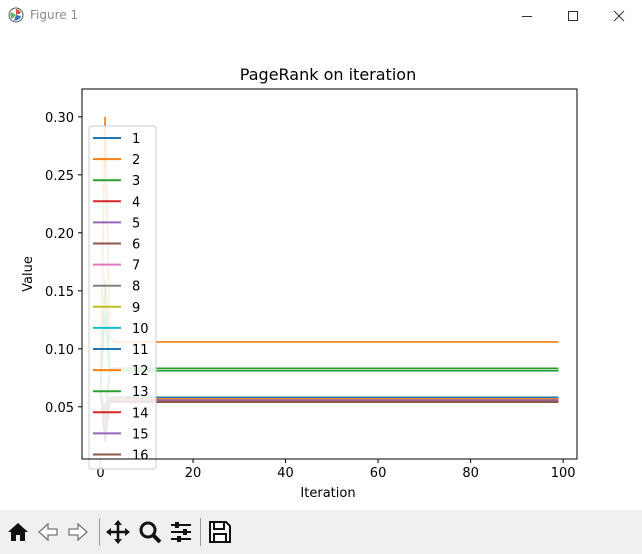 The width and height of the screenshot is (642, 554). What do you see at coordinates (140, 392) in the screenshot?
I see `legend-label: 13` at bounding box center [140, 392].